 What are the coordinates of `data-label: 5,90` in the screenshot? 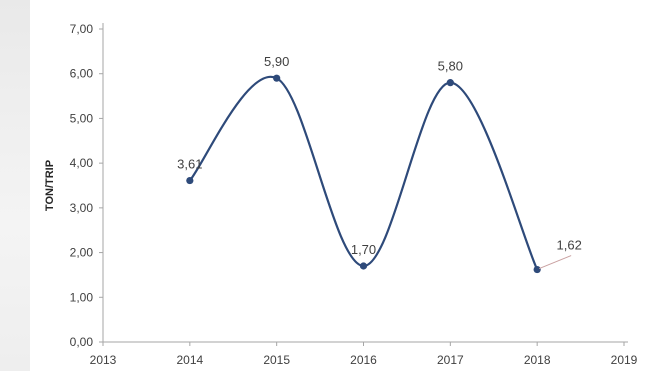 It's located at (276, 61).